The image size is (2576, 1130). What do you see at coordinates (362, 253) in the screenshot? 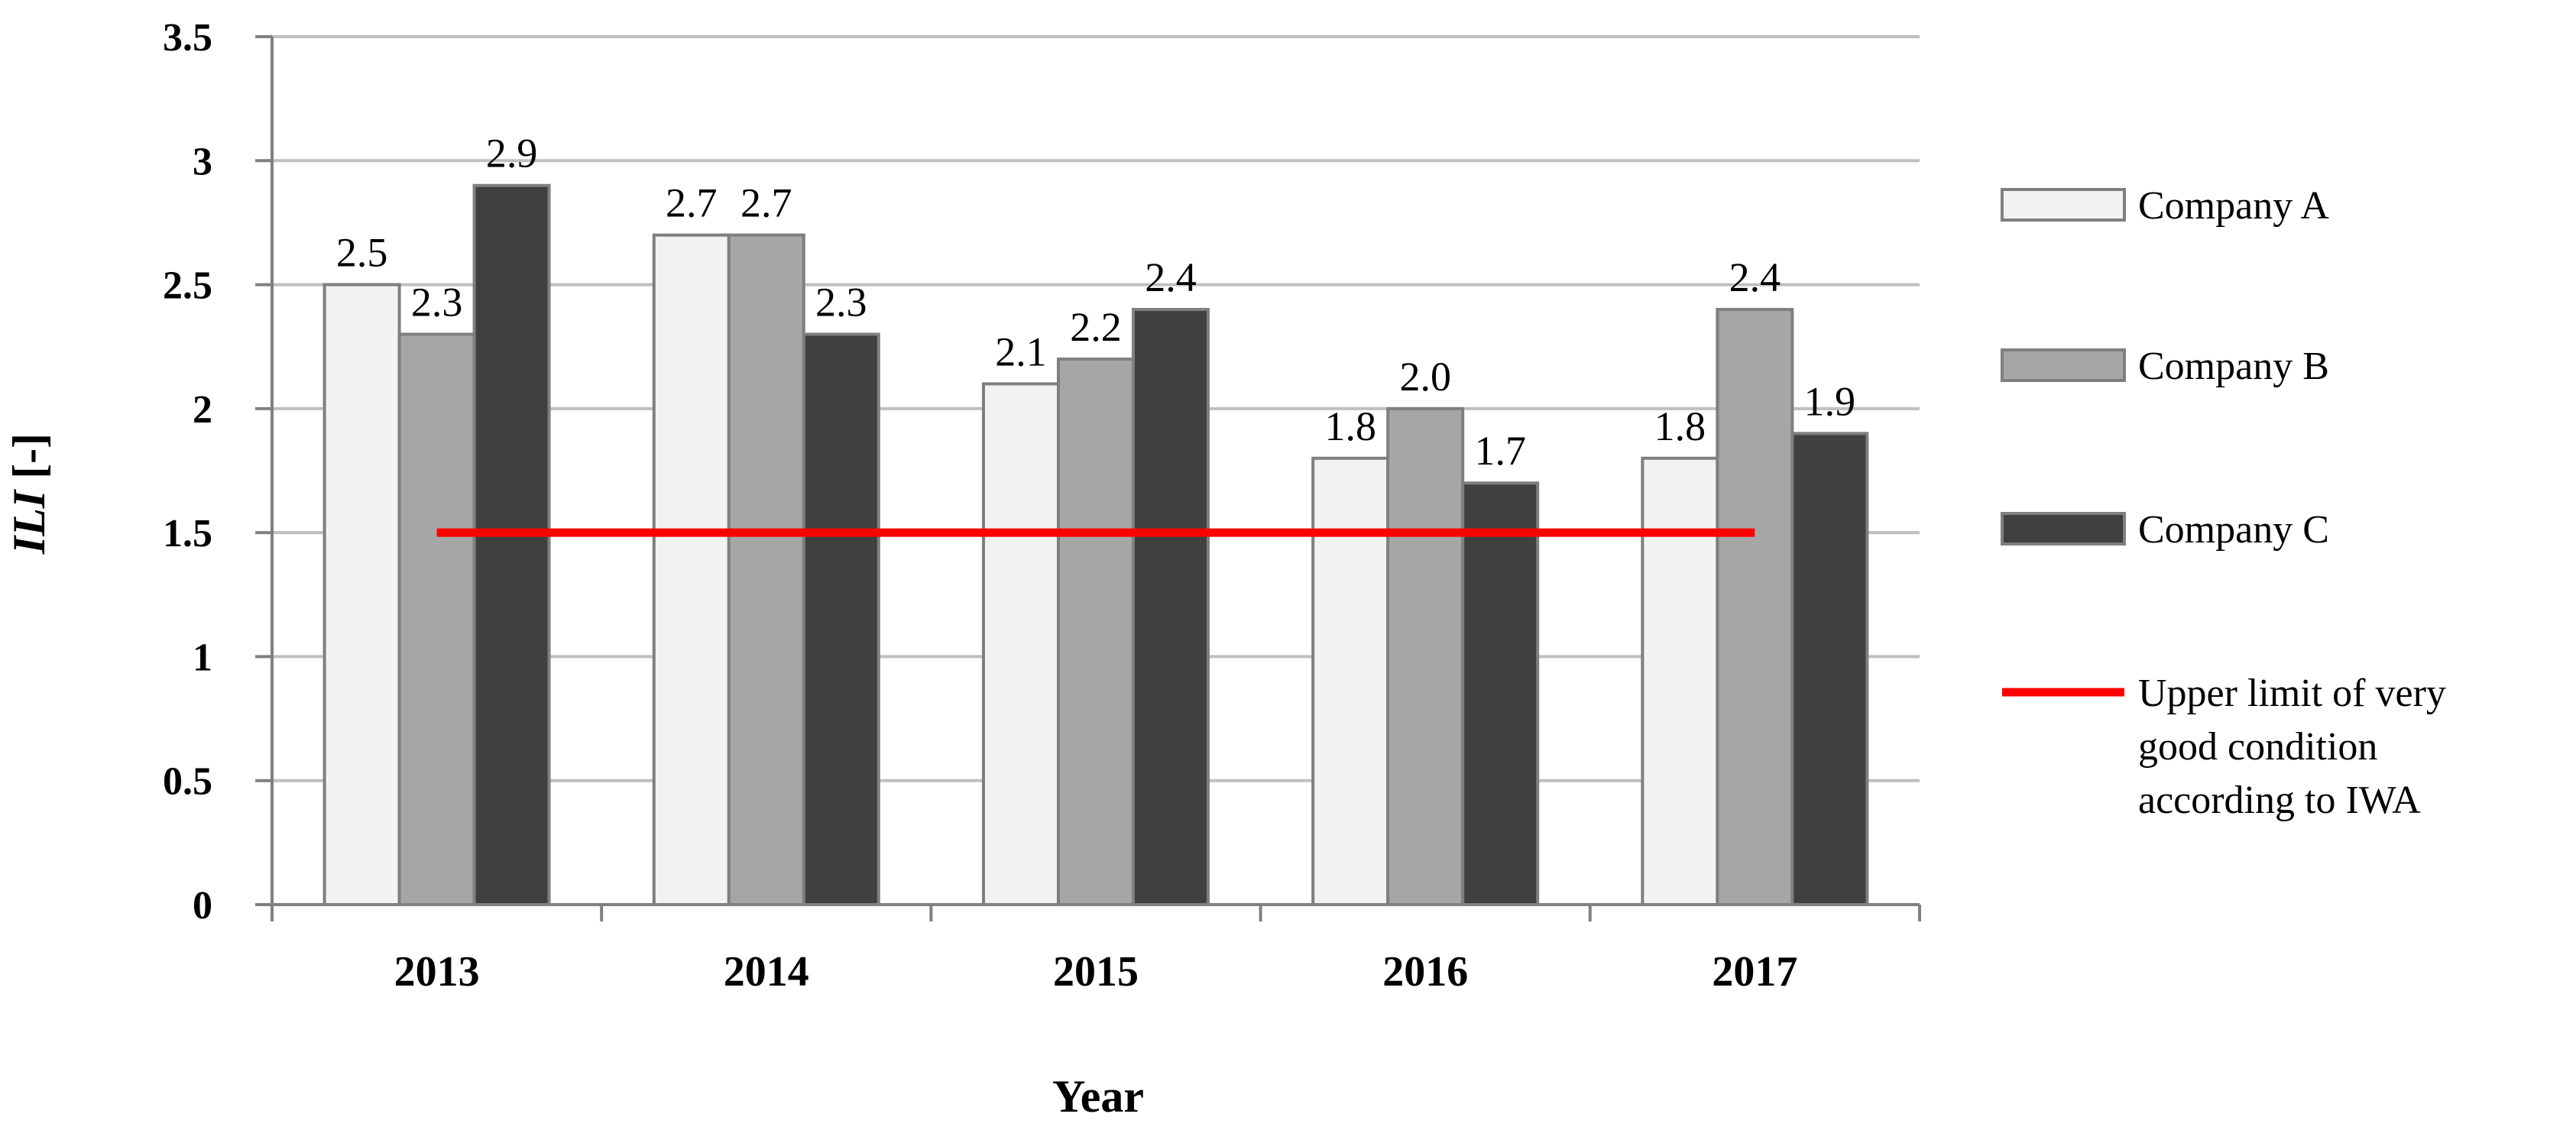
I see `data-label: 2.5` at bounding box center [362, 253].